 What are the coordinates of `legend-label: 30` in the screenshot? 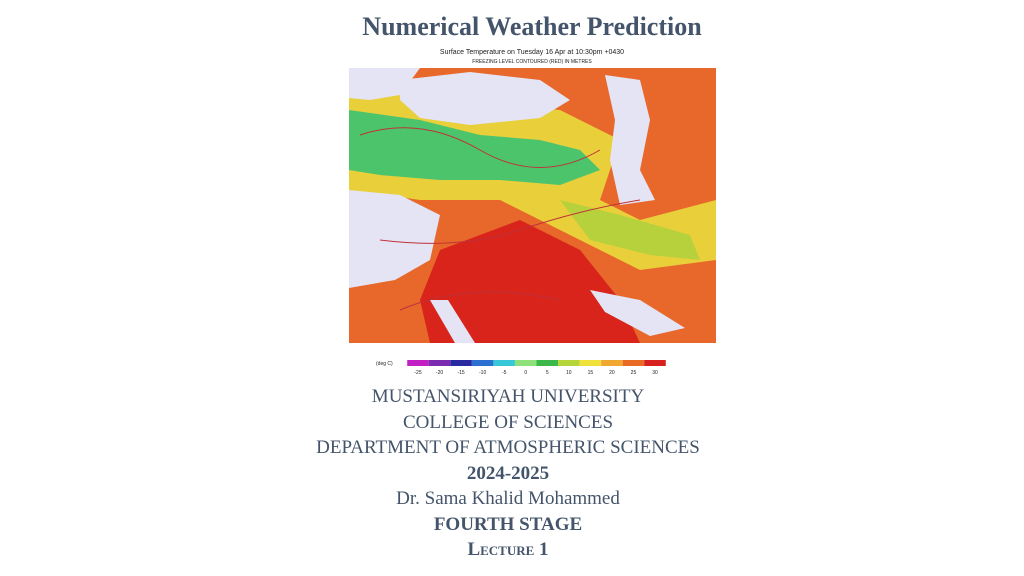 It's located at (655, 373).